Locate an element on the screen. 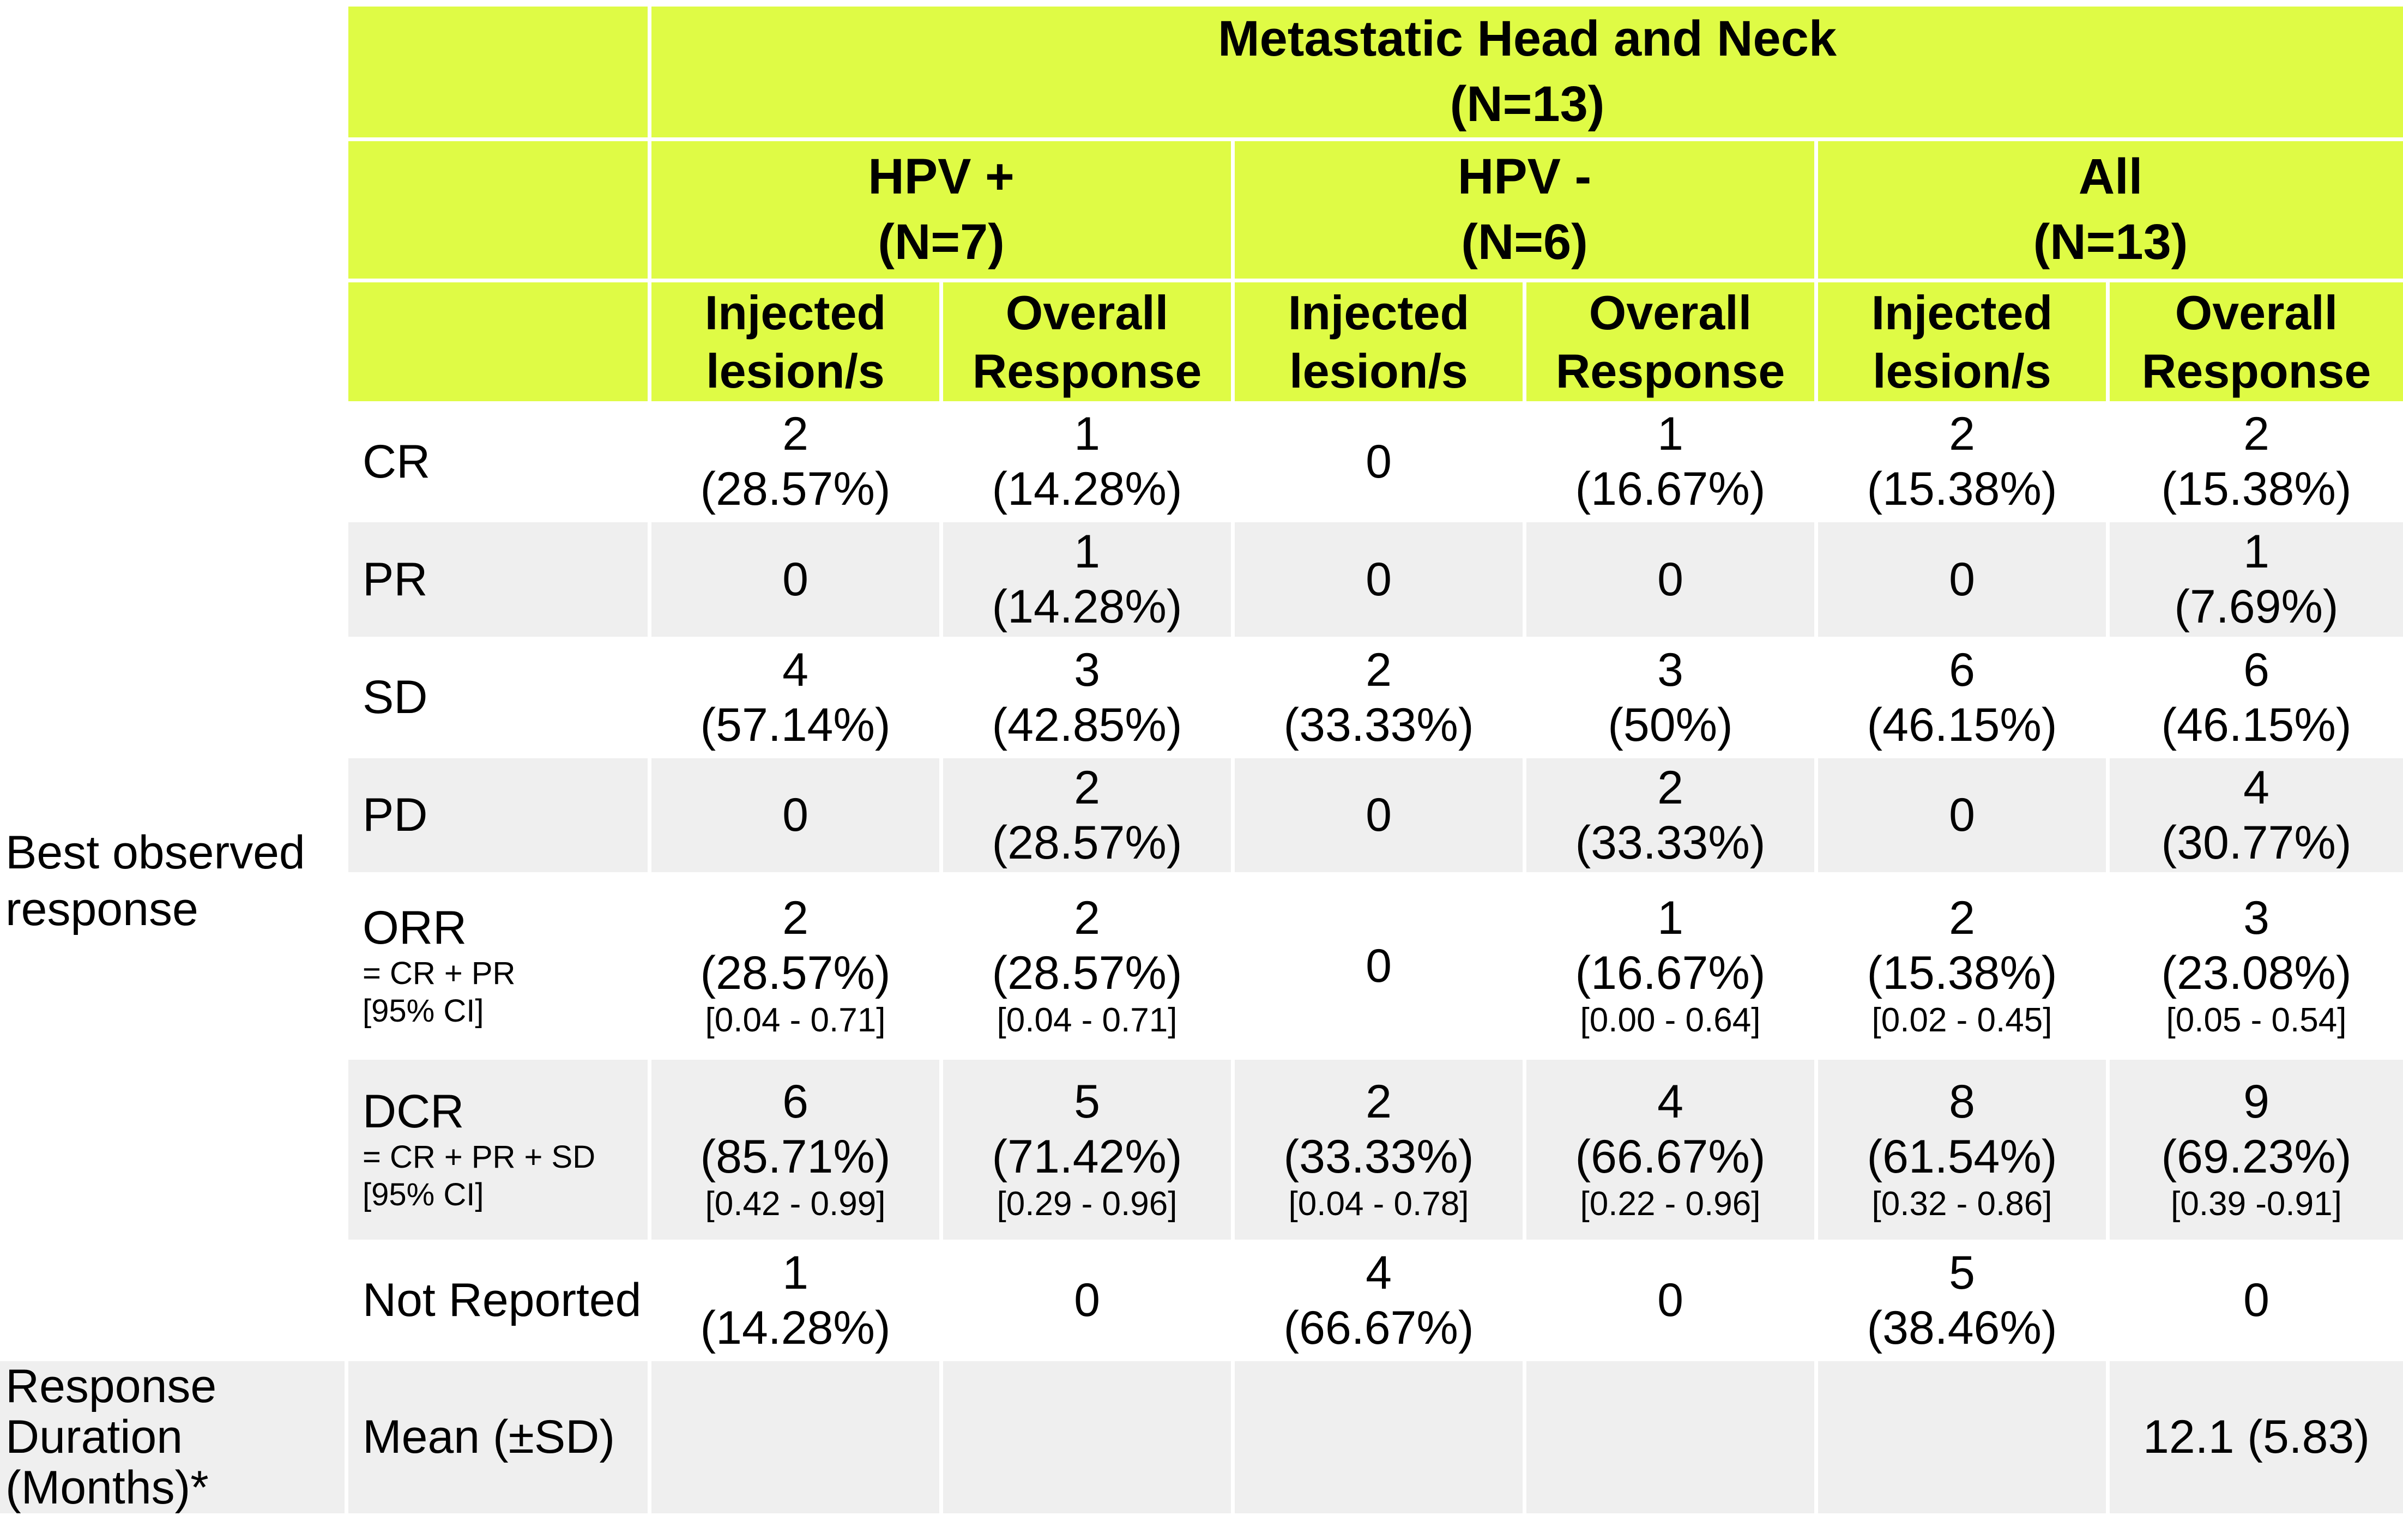 The image size is (2403, 1540). cell-percent: (71.42%) is located at coordinates (1087, 1157).